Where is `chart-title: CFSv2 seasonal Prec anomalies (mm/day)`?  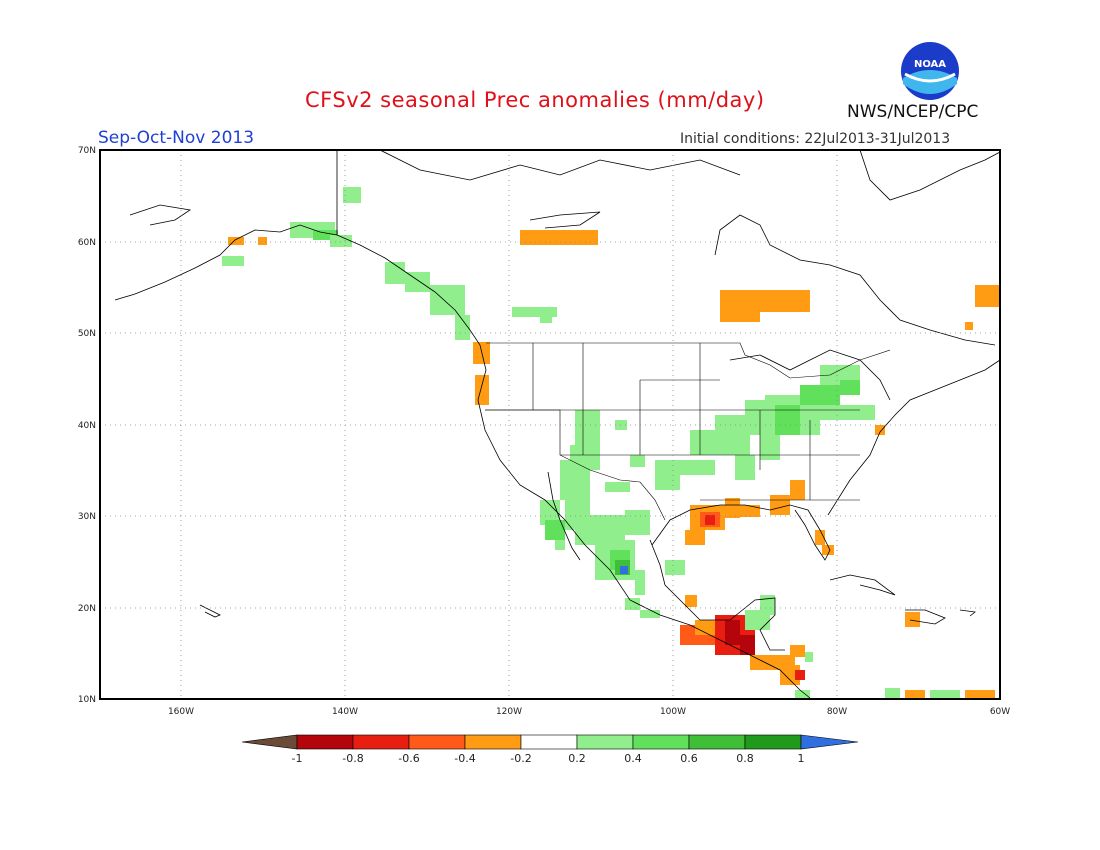 chart-title: CFSv2 seasonal Prec anomalies (mm/day) is located at coordinates (535, 100).